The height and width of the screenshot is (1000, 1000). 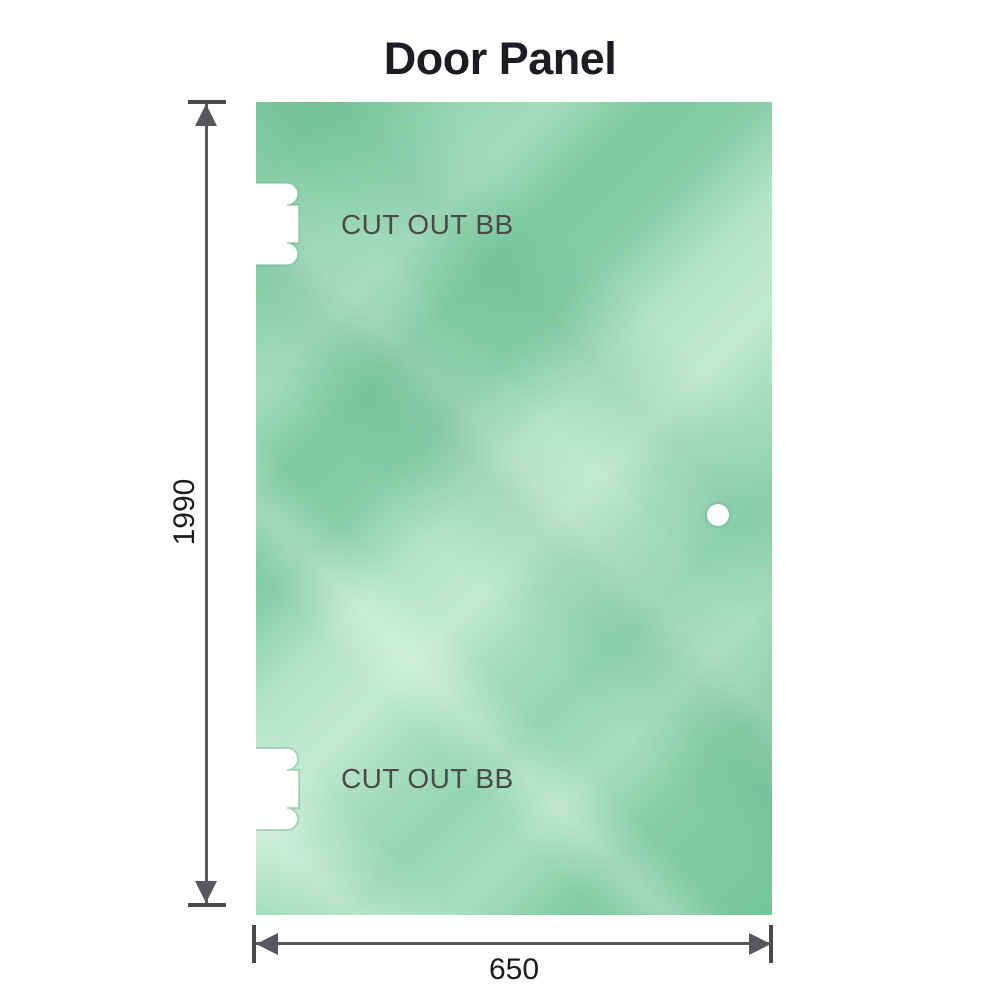 What do you see at coordinates (513, 943) in the screenshot?
I see `width-dim-line` at bounding box center [513, 943].